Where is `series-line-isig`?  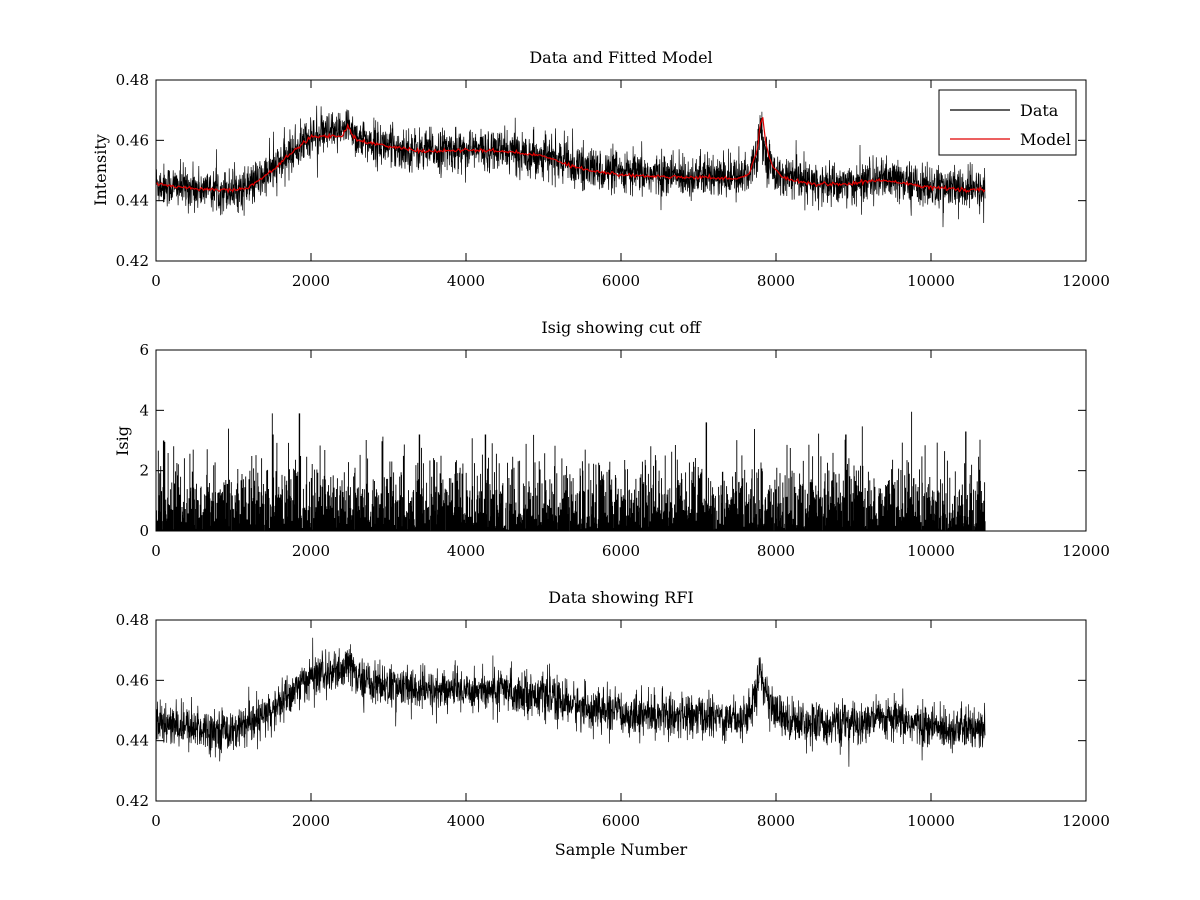
series-line-isig is located at coordinates (570, 471).